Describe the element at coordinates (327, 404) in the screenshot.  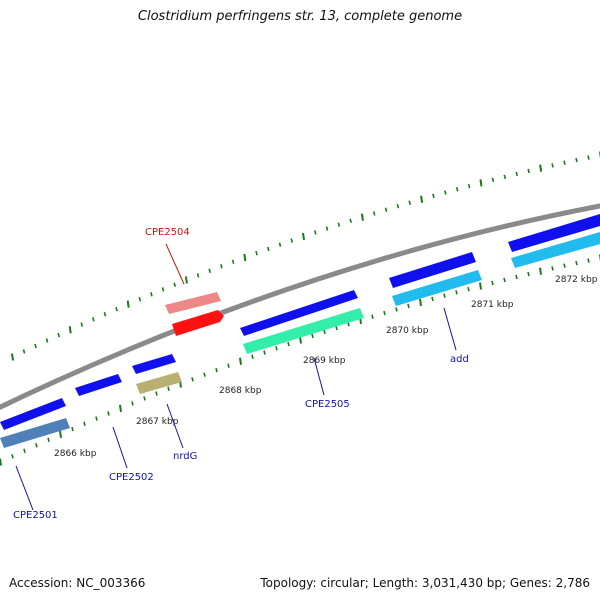
I see `gene-label-cpe2505: CPE2505` at that location.